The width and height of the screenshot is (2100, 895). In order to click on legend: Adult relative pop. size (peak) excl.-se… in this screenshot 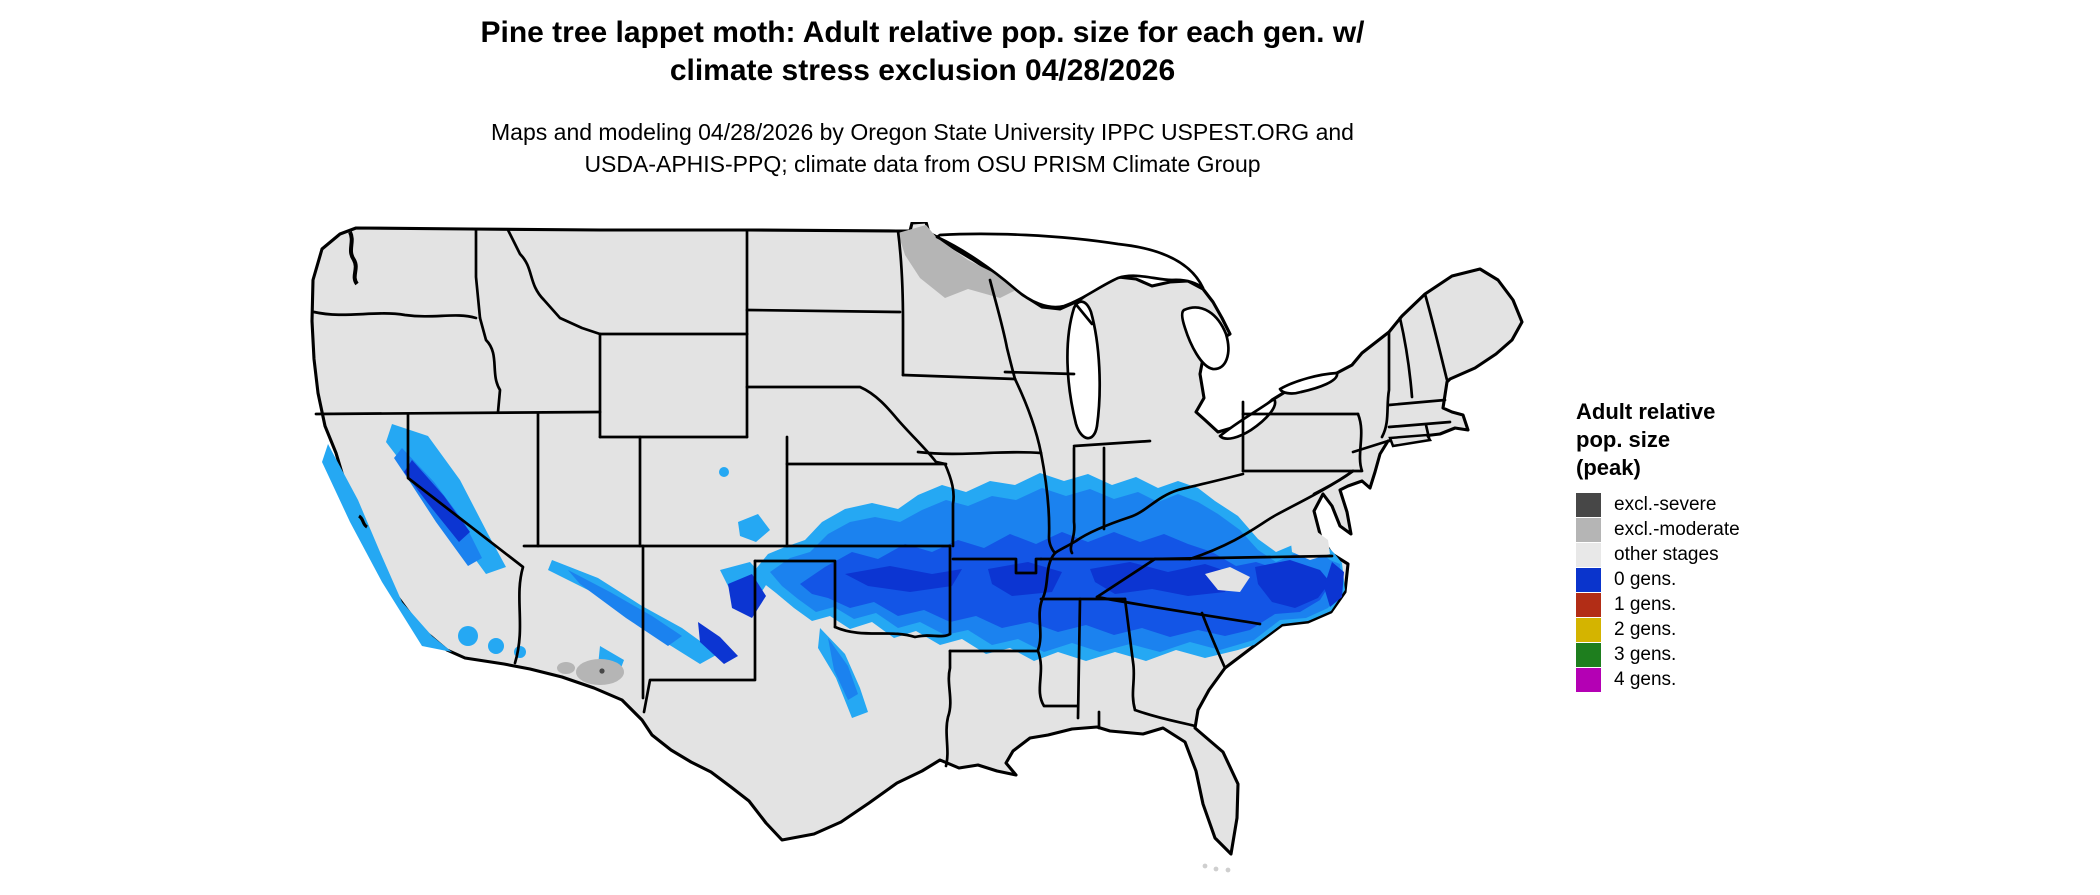, I will do `click(1706, 545)`.